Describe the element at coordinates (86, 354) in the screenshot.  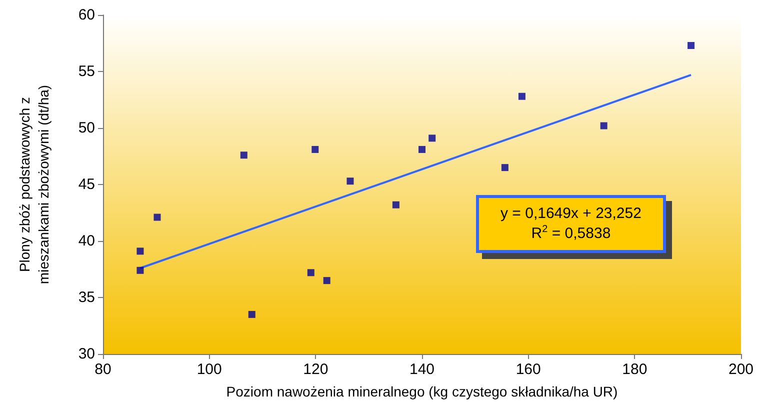
I see `y-tick-label: 30` at that location.